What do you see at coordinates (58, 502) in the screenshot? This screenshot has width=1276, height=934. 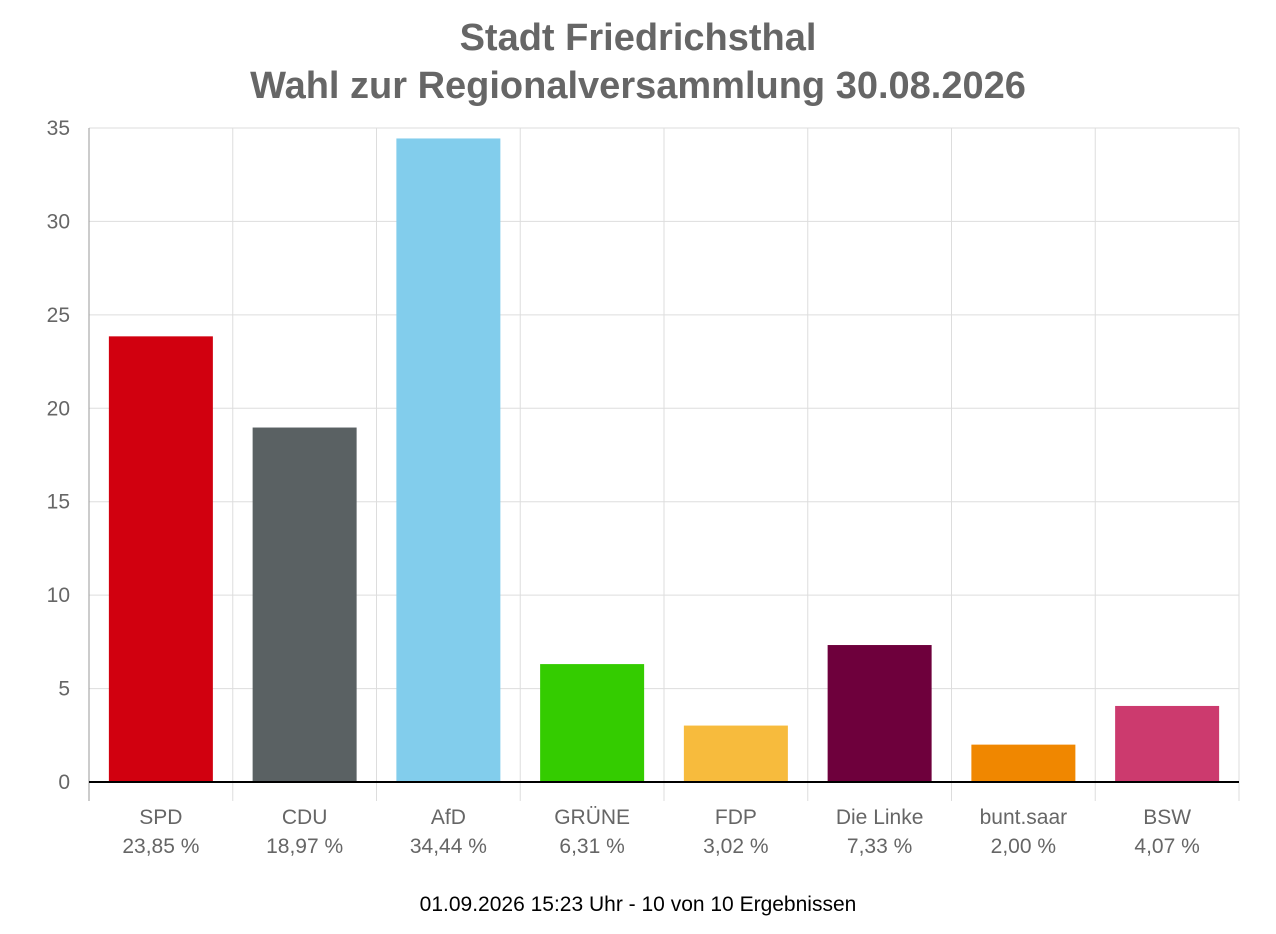 I see `y-tick-label: 15` at bounding box center [58, 502].